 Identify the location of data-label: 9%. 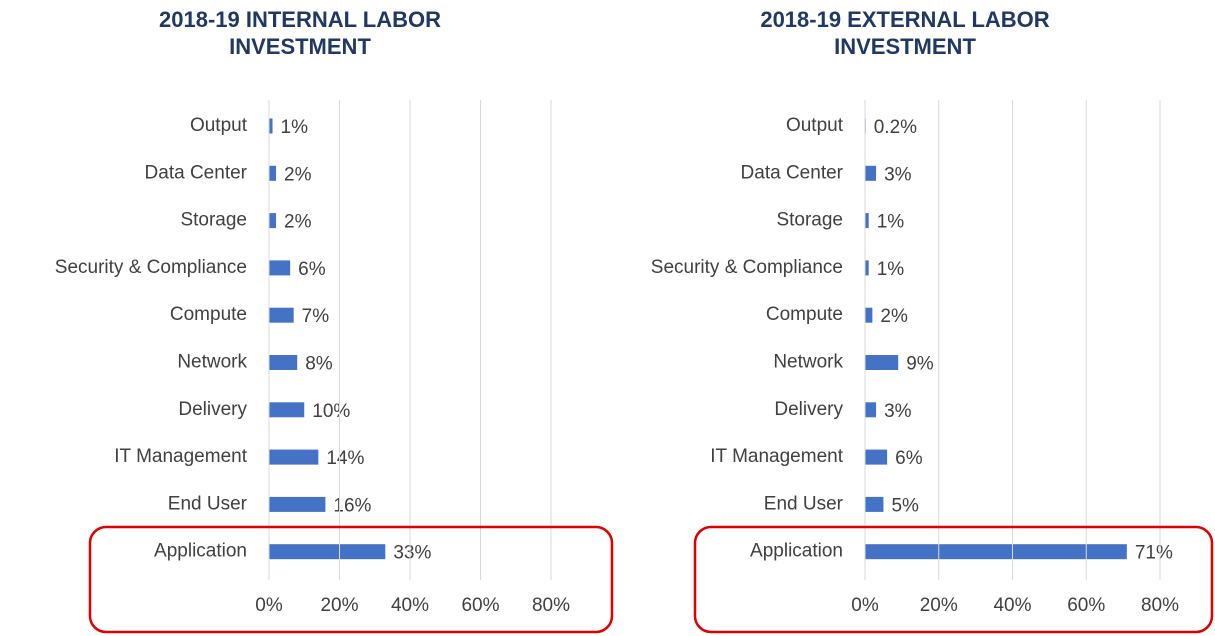
(920, 364).